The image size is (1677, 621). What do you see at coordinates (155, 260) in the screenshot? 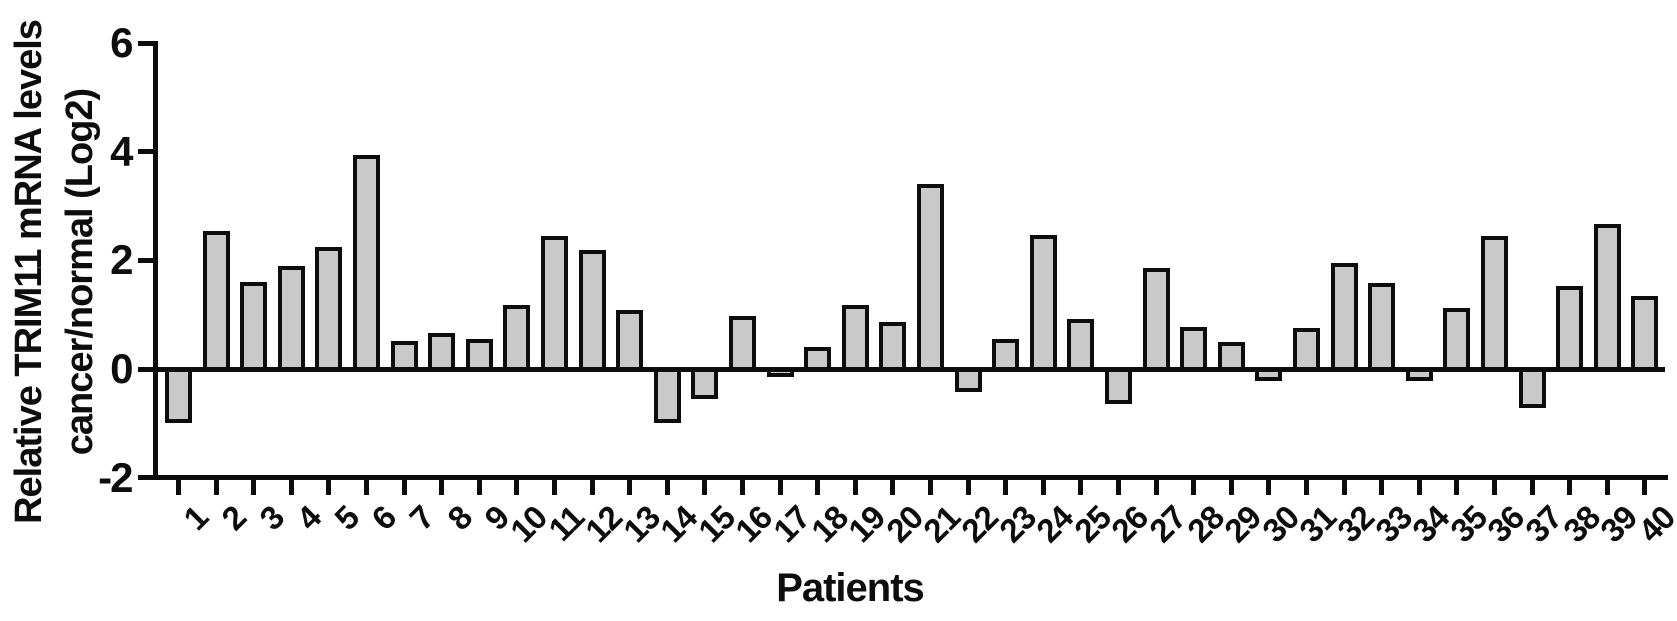
I see `y-axis-line` at bounding box center [155, 260].